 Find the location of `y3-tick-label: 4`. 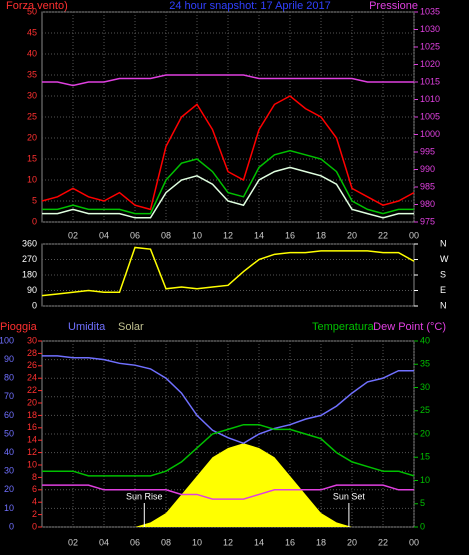

y3-tick-label: 4 is located at coordinates (34, 502).